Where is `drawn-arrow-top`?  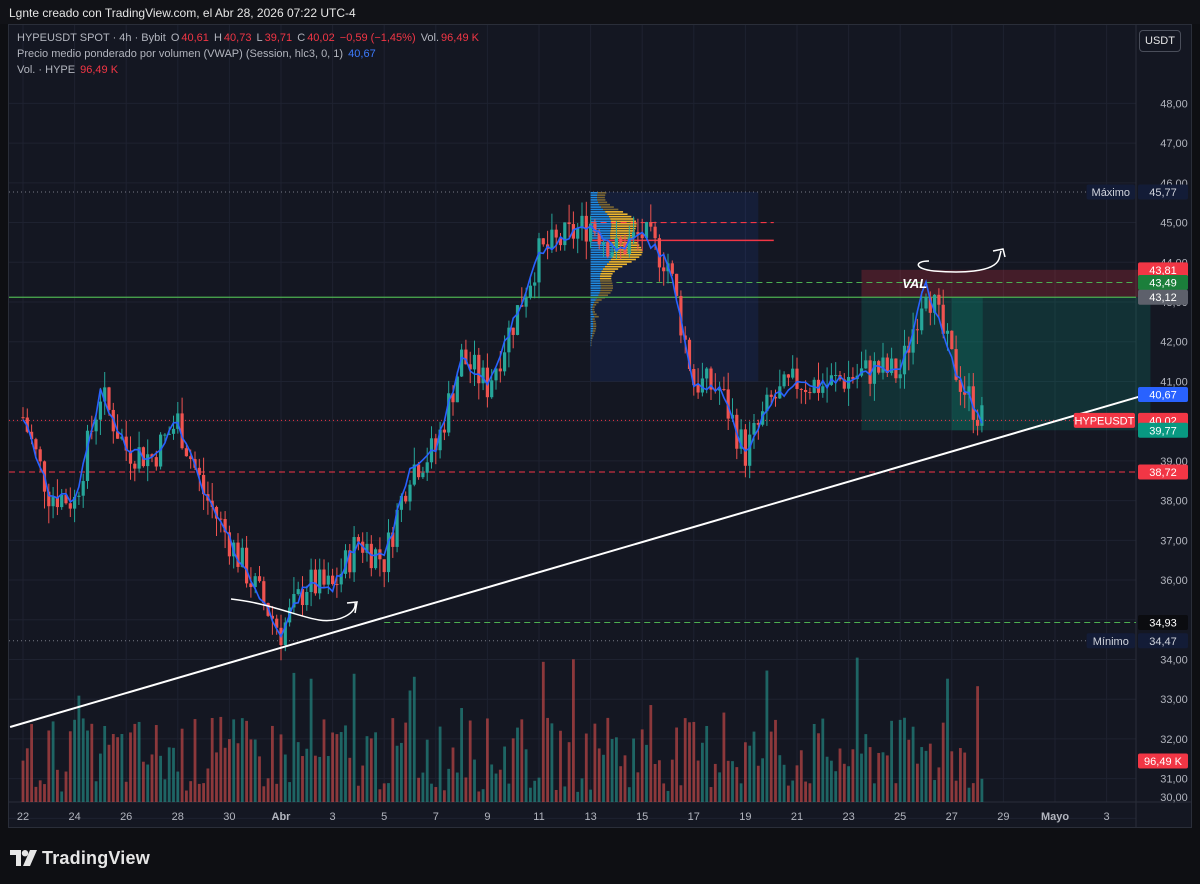 drawn-arrow-top is located at coordinates (961, 260).